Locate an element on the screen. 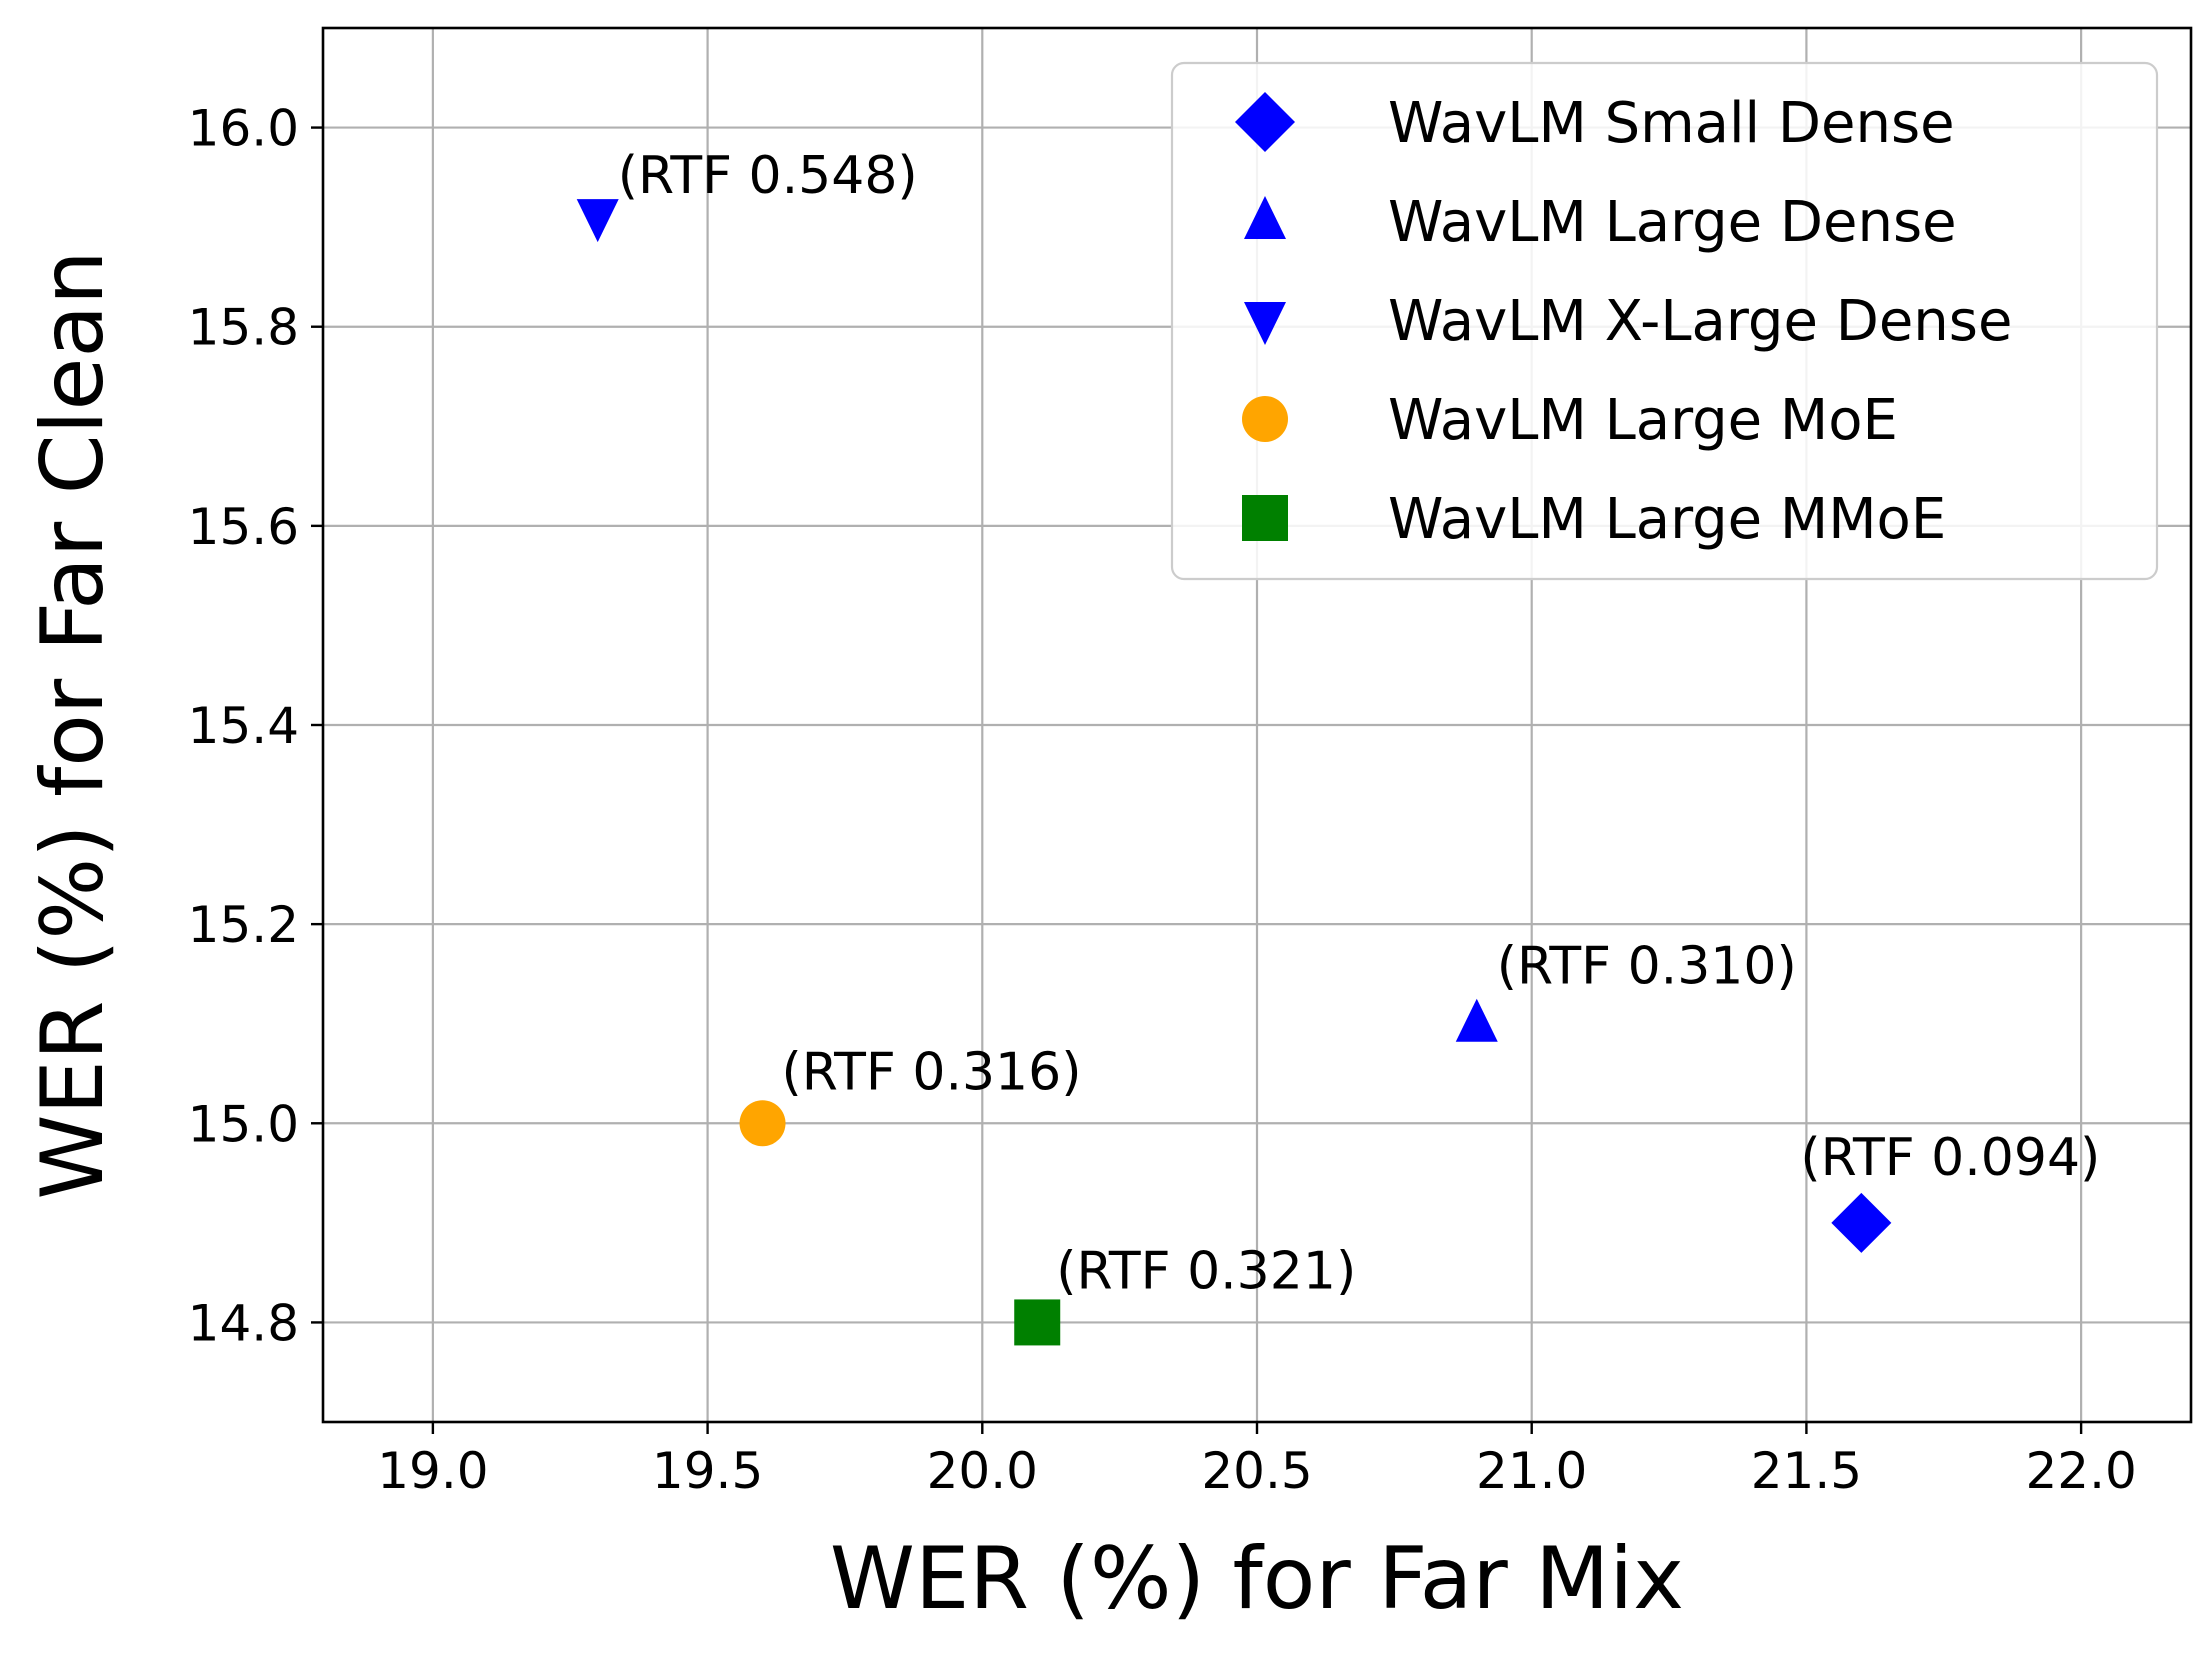  y-tick-label: 15.6 is located at coordinates (243, 527).